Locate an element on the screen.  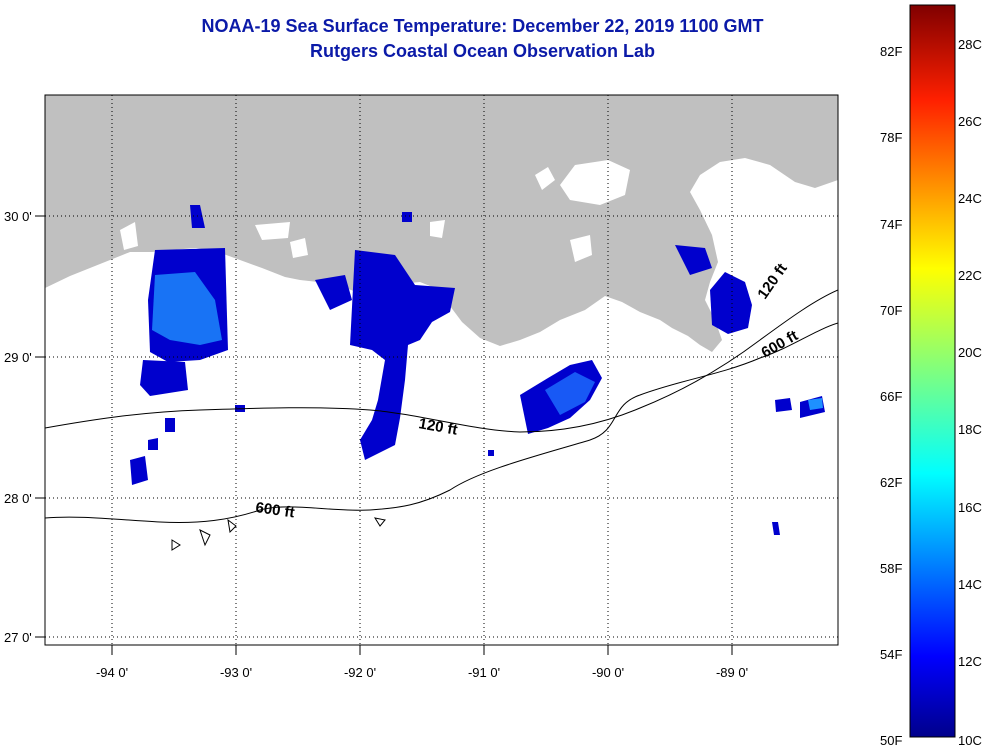
lon-tick-label: -90 0' is located at coordinates (608, 672).